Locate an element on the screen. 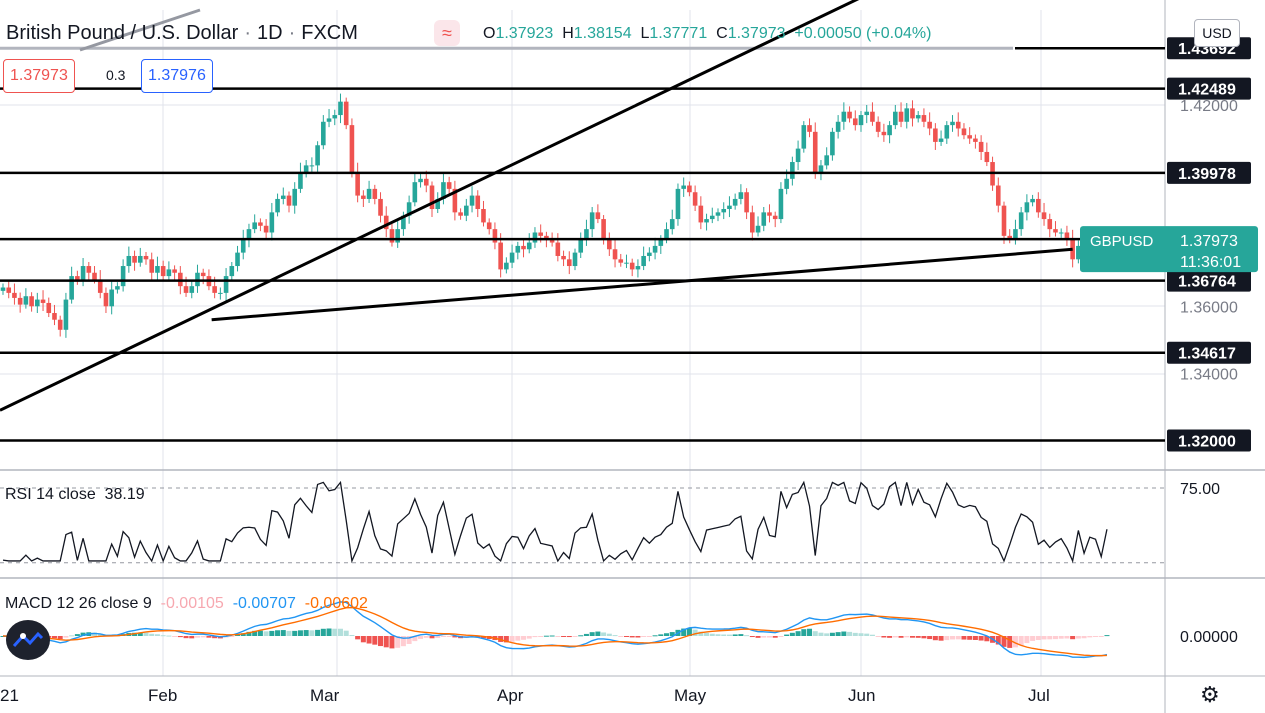  currency-button: USD is located at coordinates (1217, 33).